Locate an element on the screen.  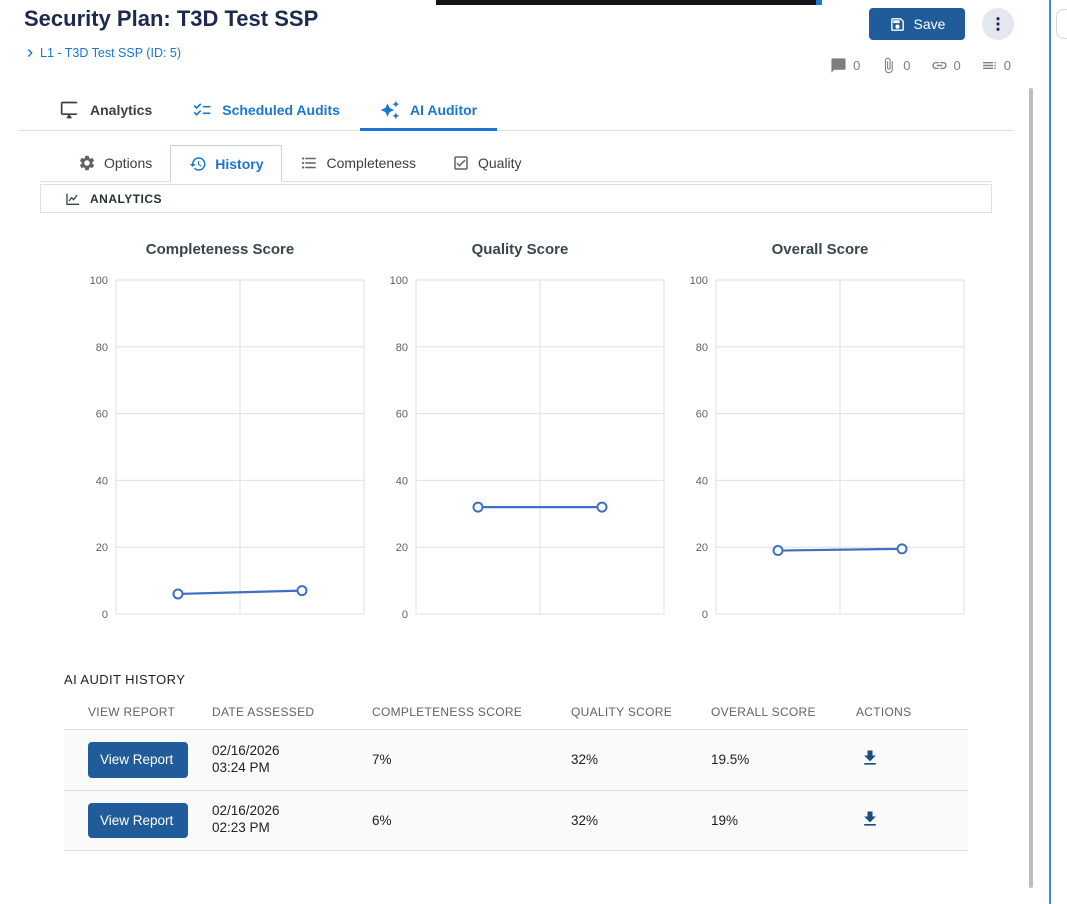
tab-quality: Quality is located at coordinates (487, 163).